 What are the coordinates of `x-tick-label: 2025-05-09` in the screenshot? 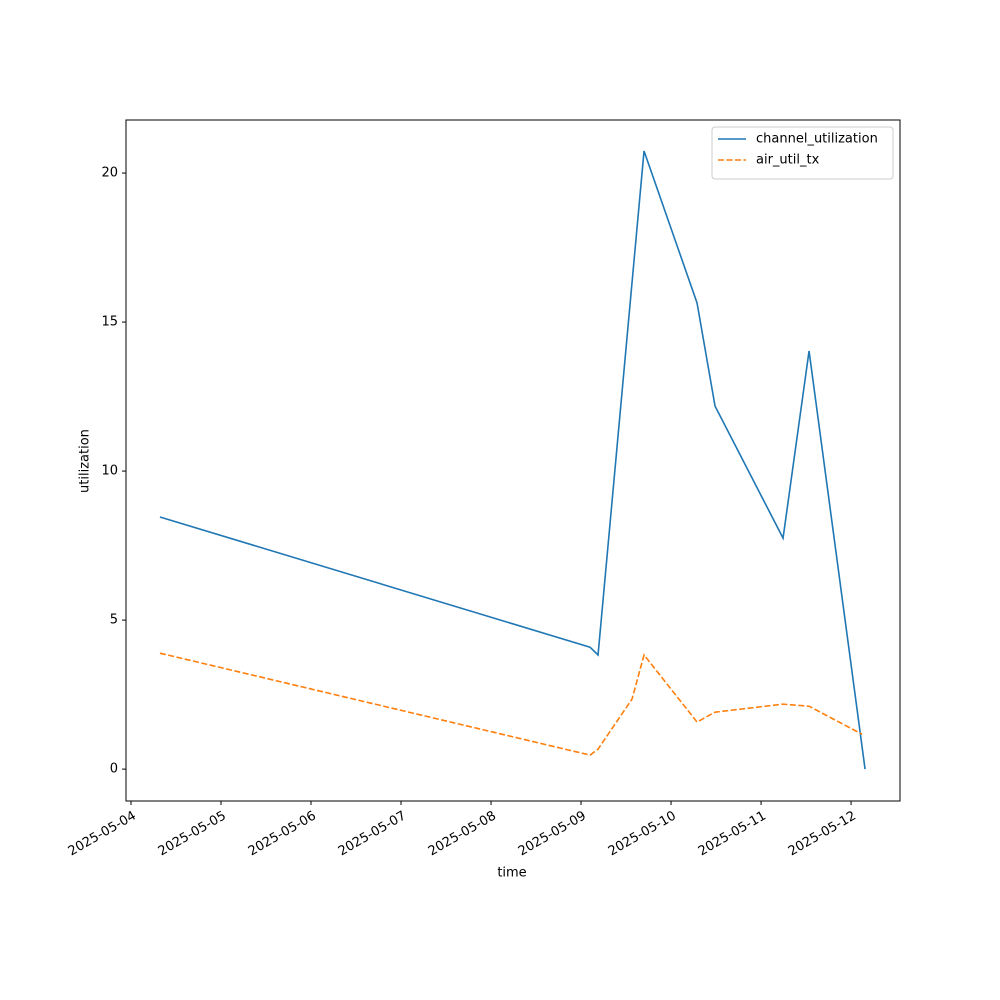 It's located at (552, 834).